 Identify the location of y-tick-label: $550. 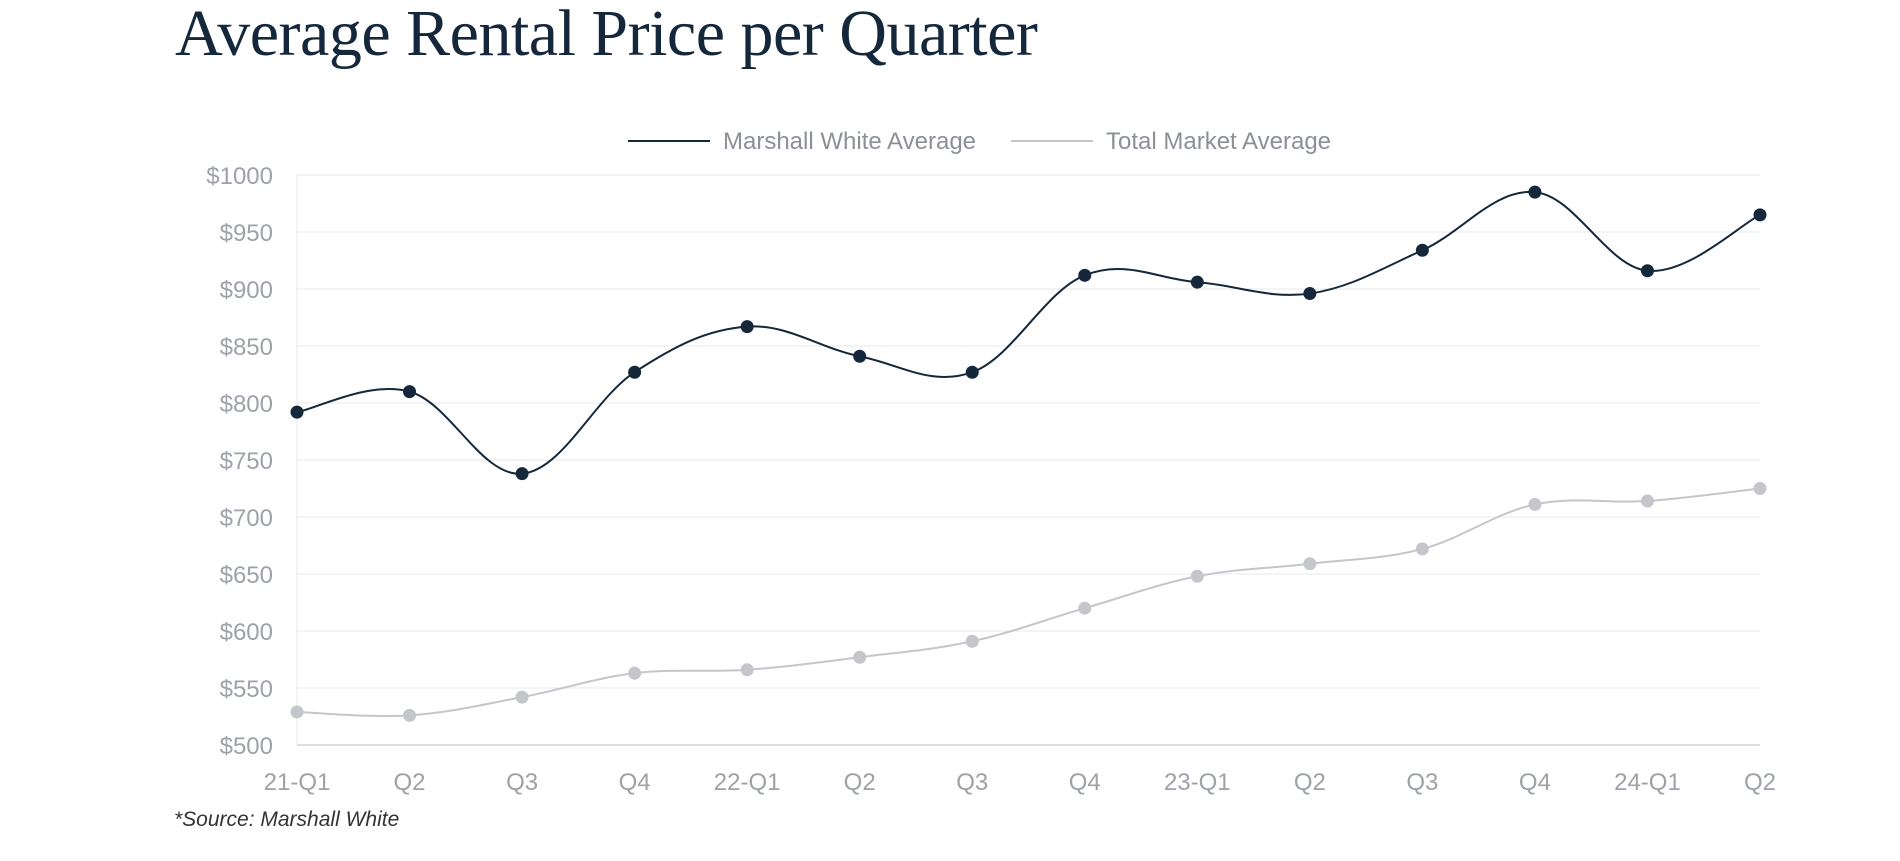
(246, 689).